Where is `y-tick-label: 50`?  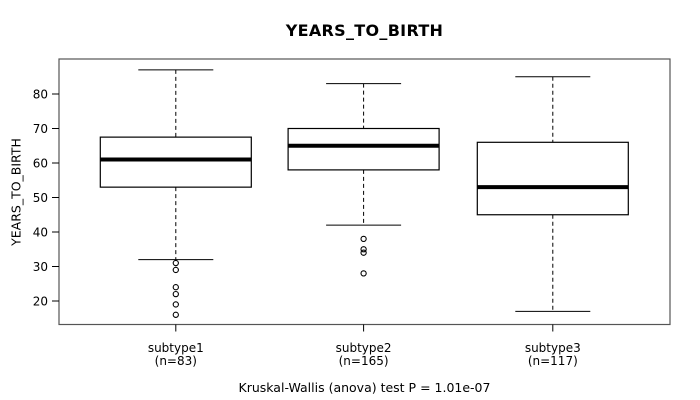 y-tick-label: 50 is located at coordinates (40, 198).